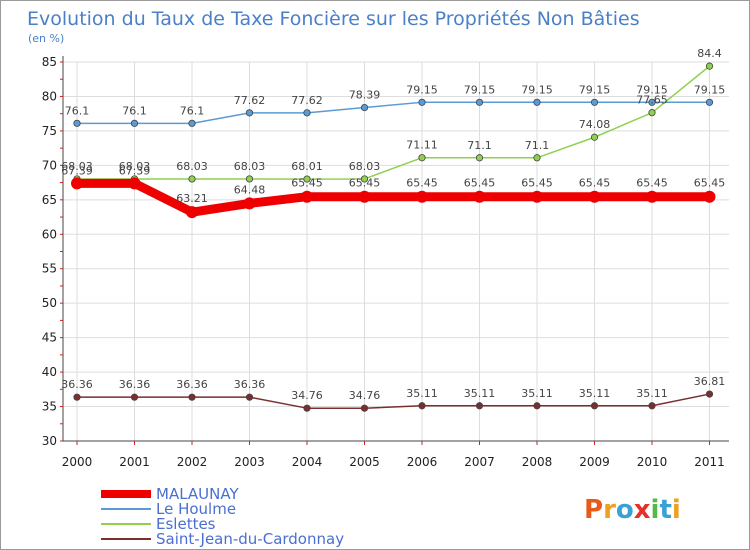  I want to click on legend-label: Saint-Jean-du-Cardonnay, so click(250, 539).